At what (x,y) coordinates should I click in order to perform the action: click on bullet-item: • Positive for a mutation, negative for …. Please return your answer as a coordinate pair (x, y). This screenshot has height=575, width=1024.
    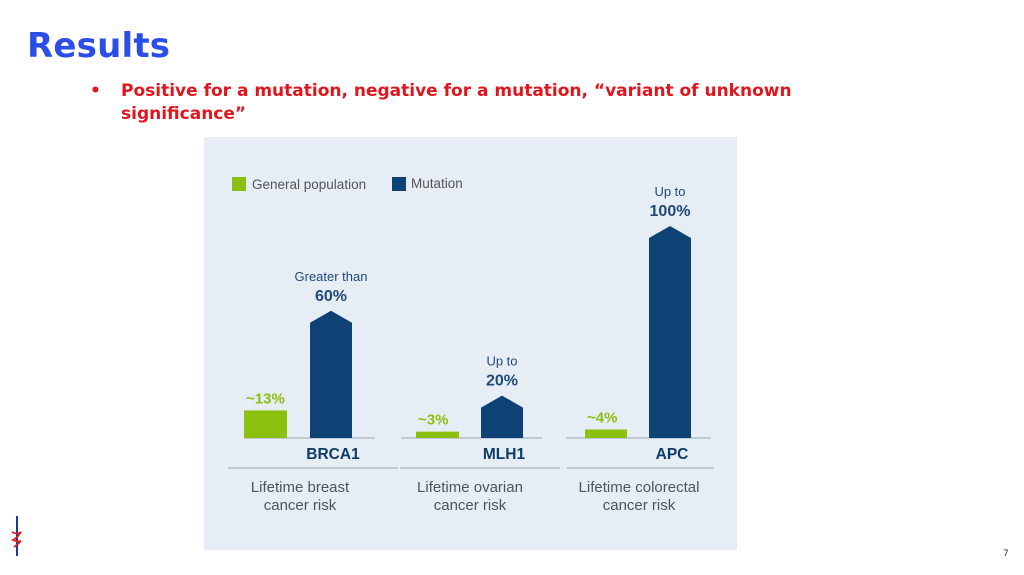
    Looking at the image, I should click on (450, 103).